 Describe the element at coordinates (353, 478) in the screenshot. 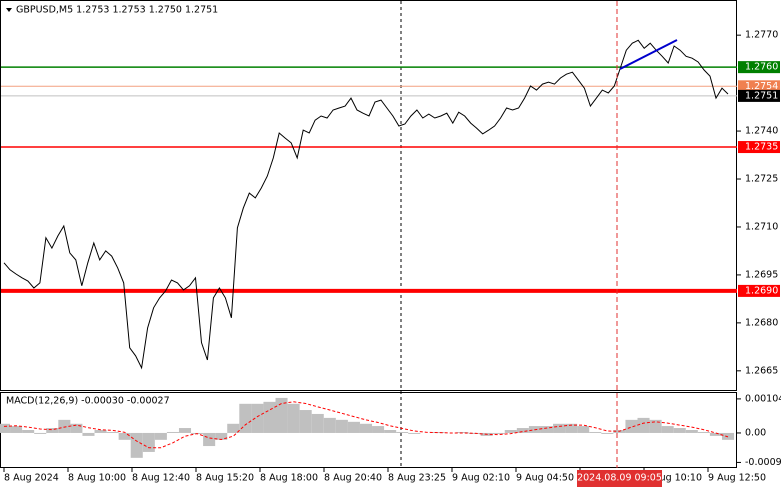

I see `x-tick-label: 8 Aug 20:40` at that location.